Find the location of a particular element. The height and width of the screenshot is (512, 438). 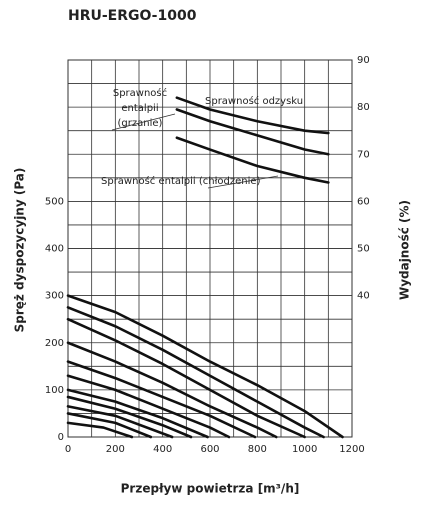

x-axis-label: Przepływ powietrza [m³/h] is located at coordinates (210, 489).